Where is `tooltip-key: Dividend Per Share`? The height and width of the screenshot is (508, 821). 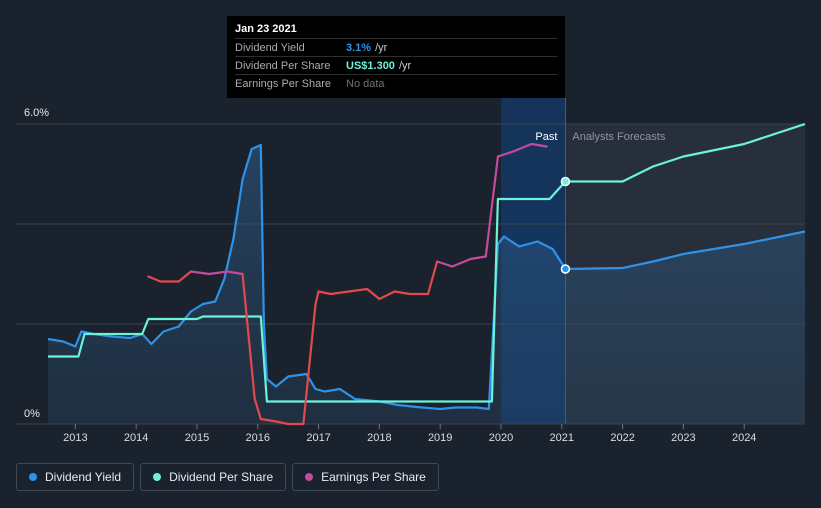 tooltip-key: Dividend Per Share is located at coordinates (283, 65).